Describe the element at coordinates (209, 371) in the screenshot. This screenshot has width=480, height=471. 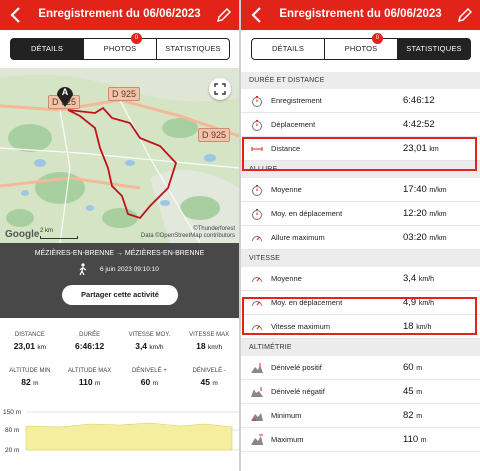
I see `stat-label: DÉNIVELÉ -` at that location.